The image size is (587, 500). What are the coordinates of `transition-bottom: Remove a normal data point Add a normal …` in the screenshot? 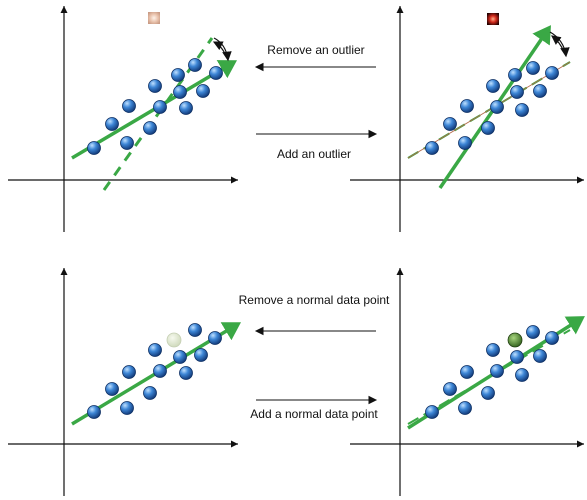 It's located at (314, 357).